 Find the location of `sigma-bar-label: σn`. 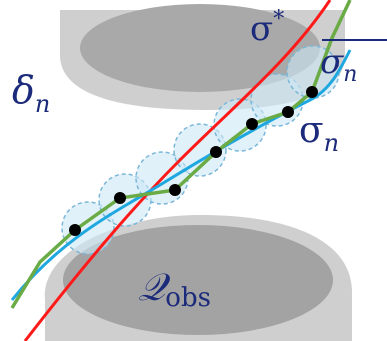

sigma-bar-label: σn is located at coordinates (353, 63).